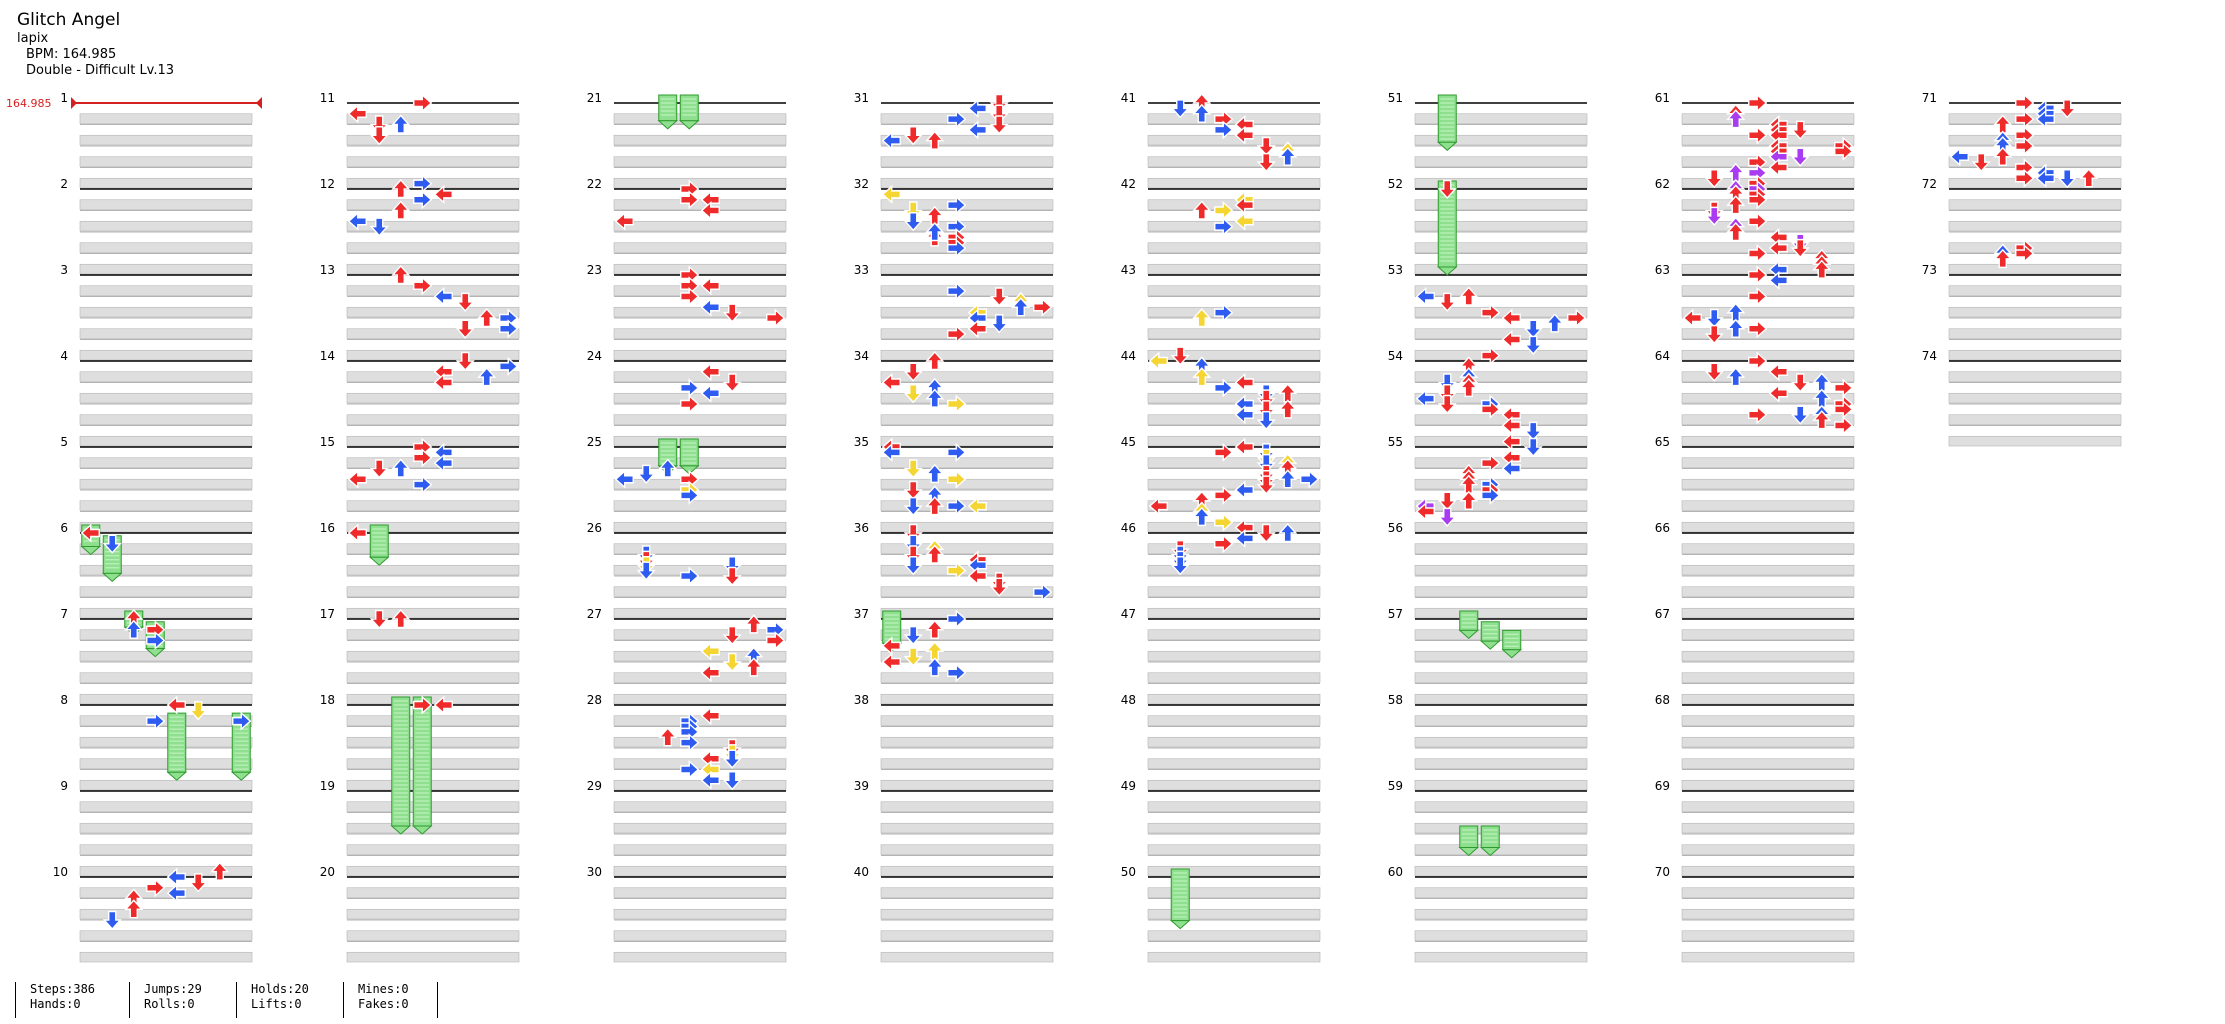 This screenshot has width=2225, height=1024. Describe the element at coordinates (55, 1004) in the screenshot. I see `stat-hands: Hands:0` at that location.